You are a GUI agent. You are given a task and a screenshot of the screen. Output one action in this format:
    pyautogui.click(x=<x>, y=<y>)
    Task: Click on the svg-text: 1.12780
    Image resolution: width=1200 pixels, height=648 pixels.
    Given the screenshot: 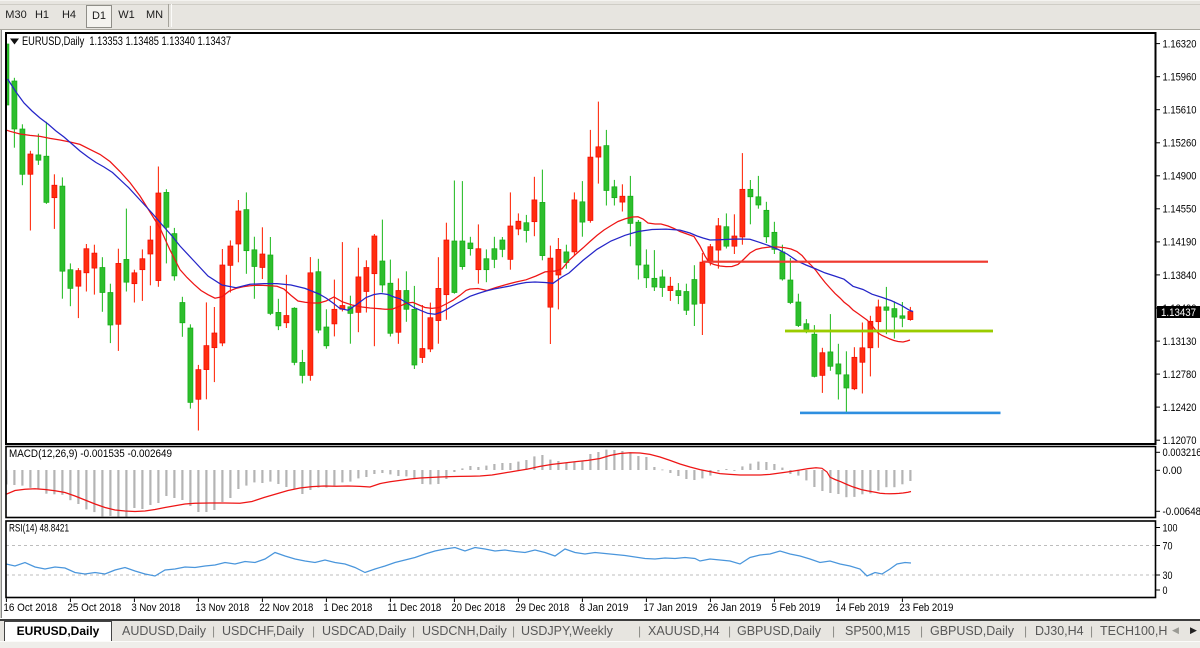 What is the action you would take?
    pyautogui.click(x=1180, y=375)
    